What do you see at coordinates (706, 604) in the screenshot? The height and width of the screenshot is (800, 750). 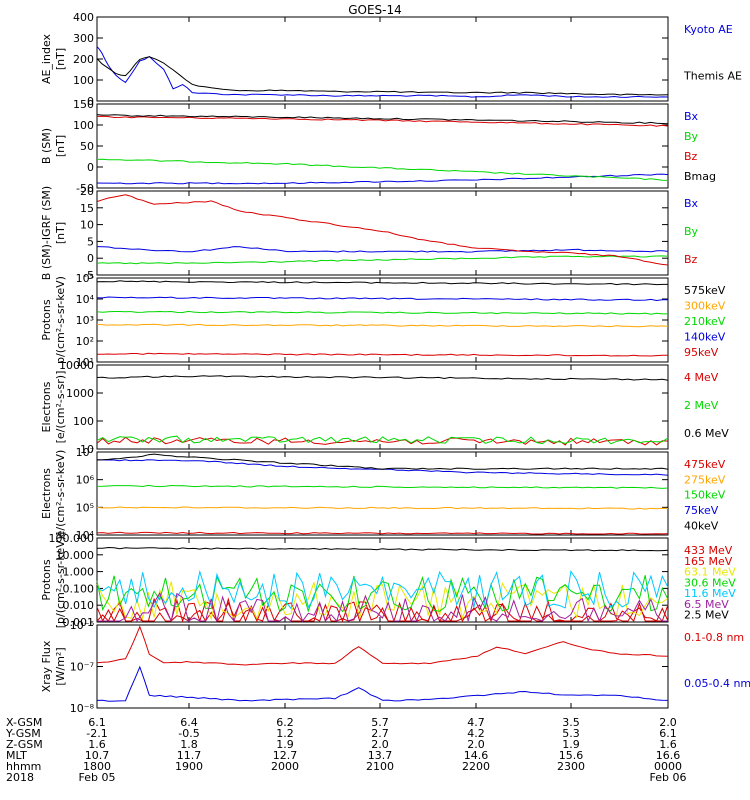 I see `legend-entry: 6.5 MeV` at bounding box center [706, 604].